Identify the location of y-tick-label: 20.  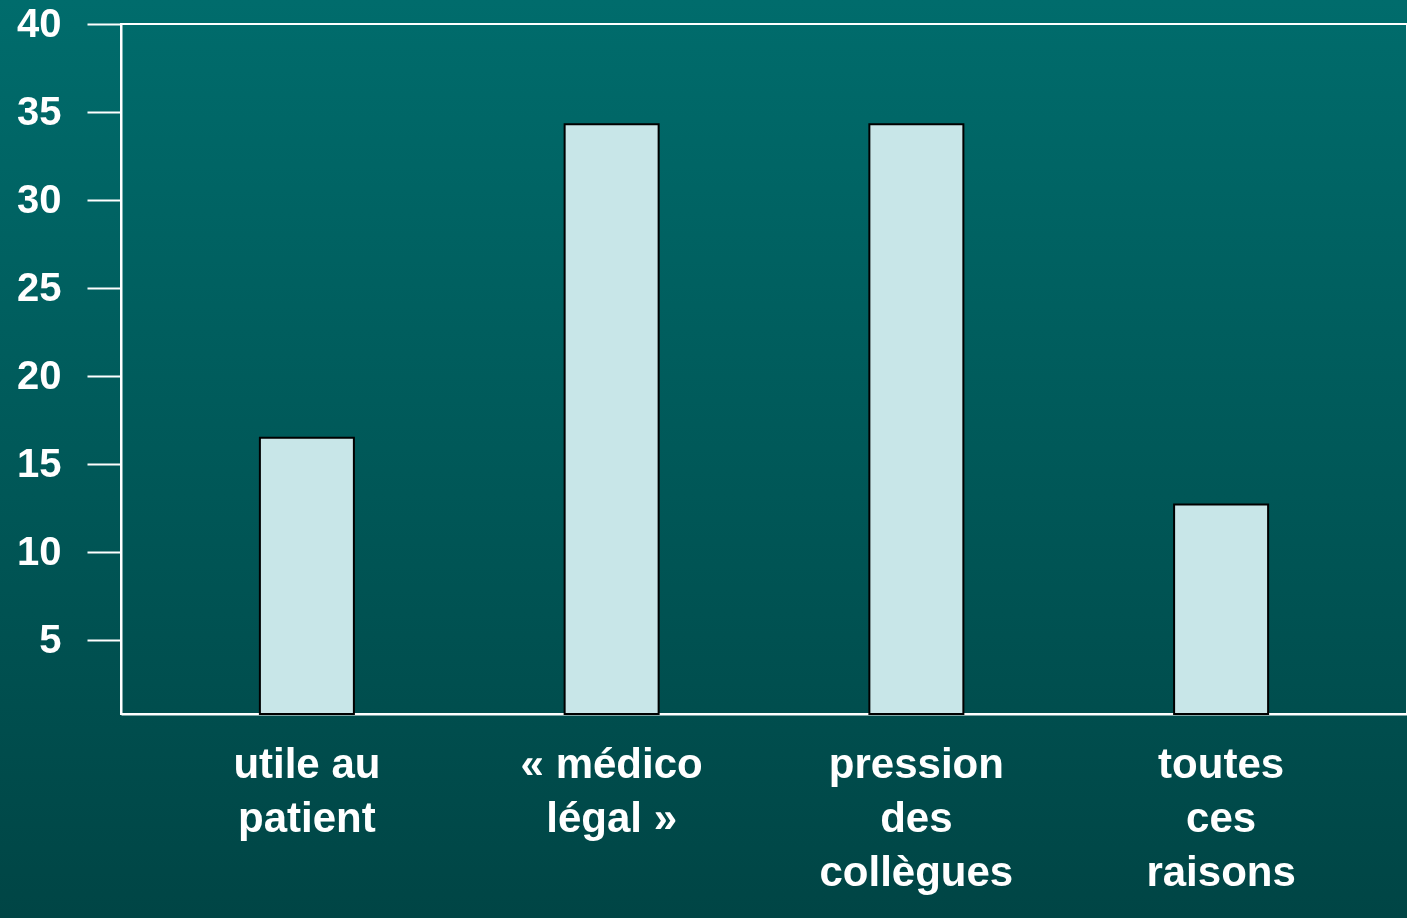
(39, 374).